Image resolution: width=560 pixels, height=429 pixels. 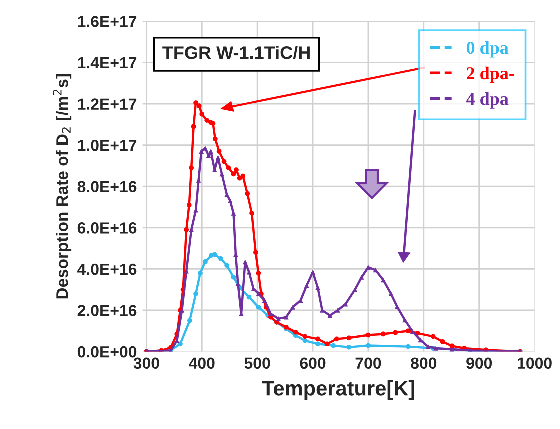 What do you see at coordinates (107, 270) in the screenshot?
I see `y-tick-label: 4.0E+16` at bounding box center [107, 270].